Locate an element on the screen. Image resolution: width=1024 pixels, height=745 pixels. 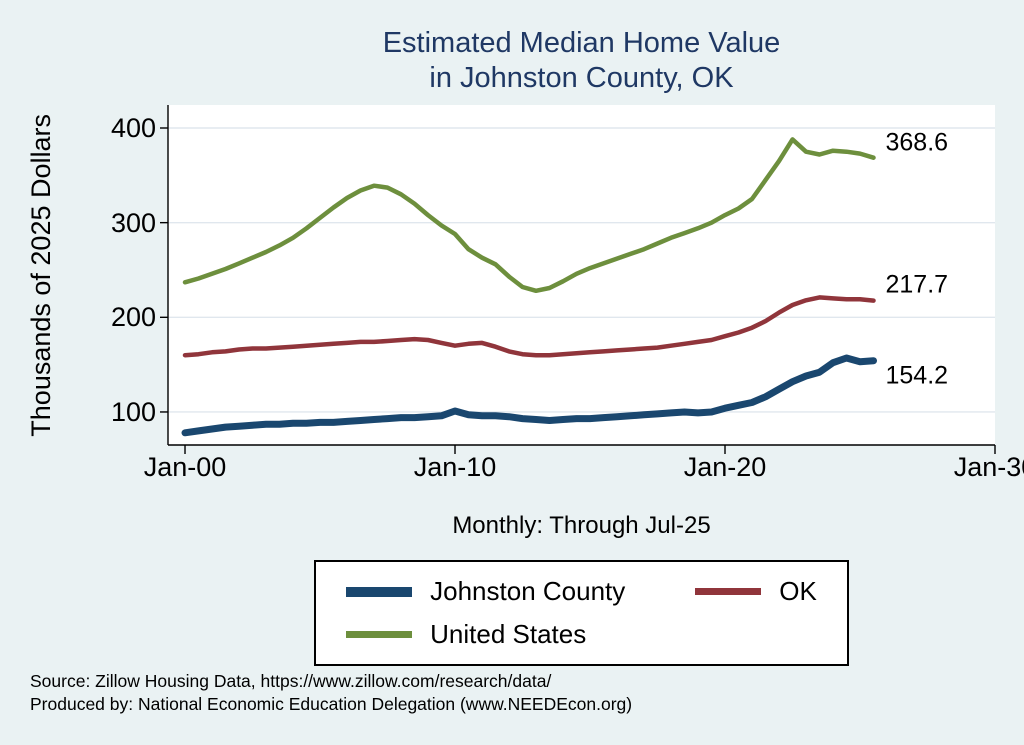
series-line-johnston-county is located at coordinates (529, 395).